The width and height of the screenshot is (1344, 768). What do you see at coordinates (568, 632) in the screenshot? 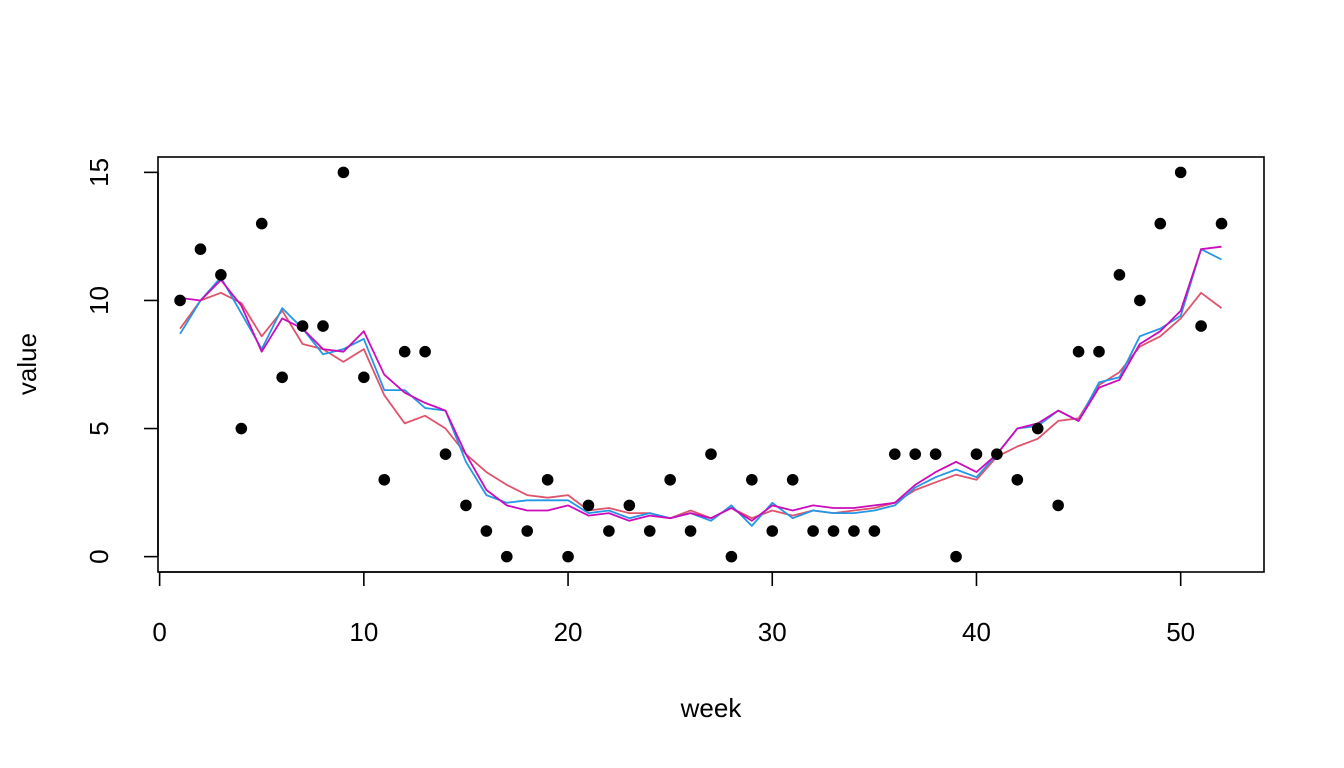
I see `x-tick-label: 20` at bounding box center [568, 632].